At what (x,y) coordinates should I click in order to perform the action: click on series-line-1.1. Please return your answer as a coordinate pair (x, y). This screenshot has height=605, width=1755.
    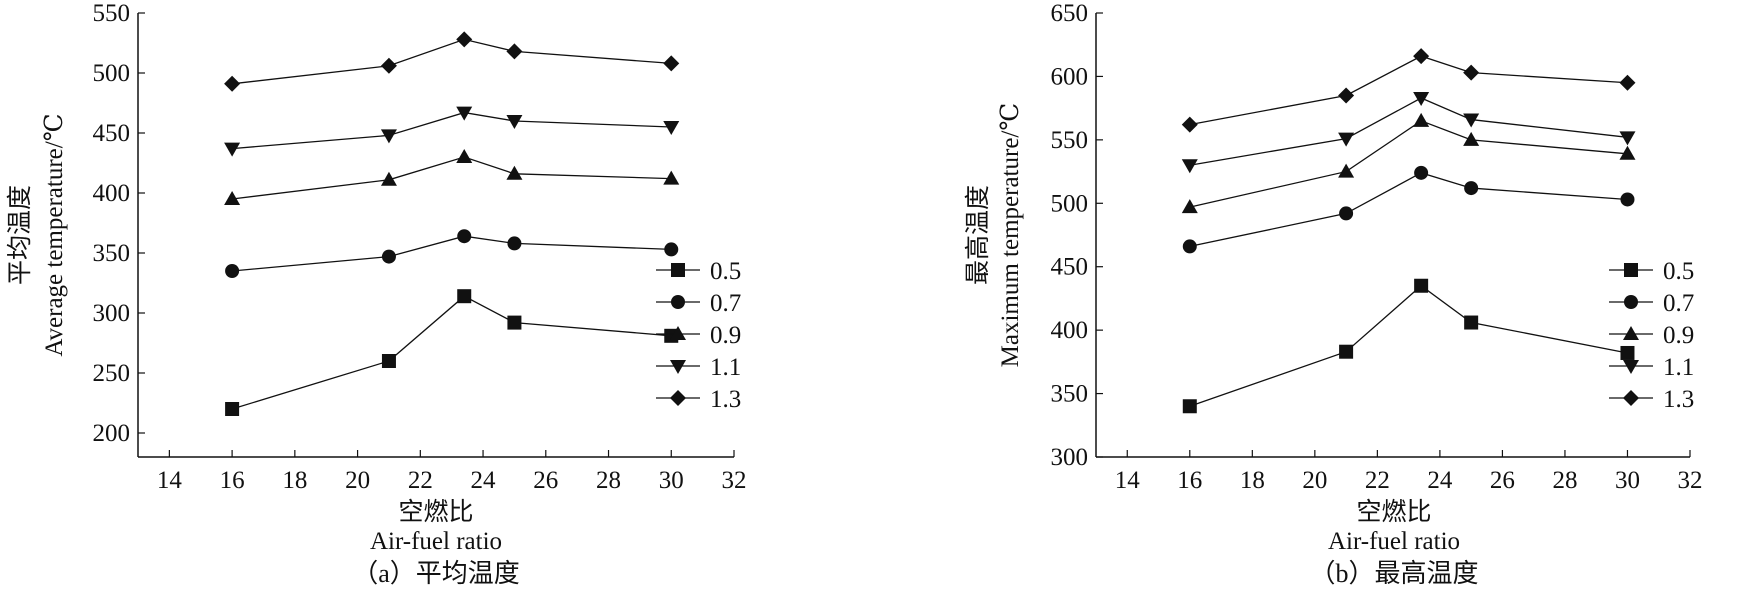
    Looking at the image, I should click on (452, 130).